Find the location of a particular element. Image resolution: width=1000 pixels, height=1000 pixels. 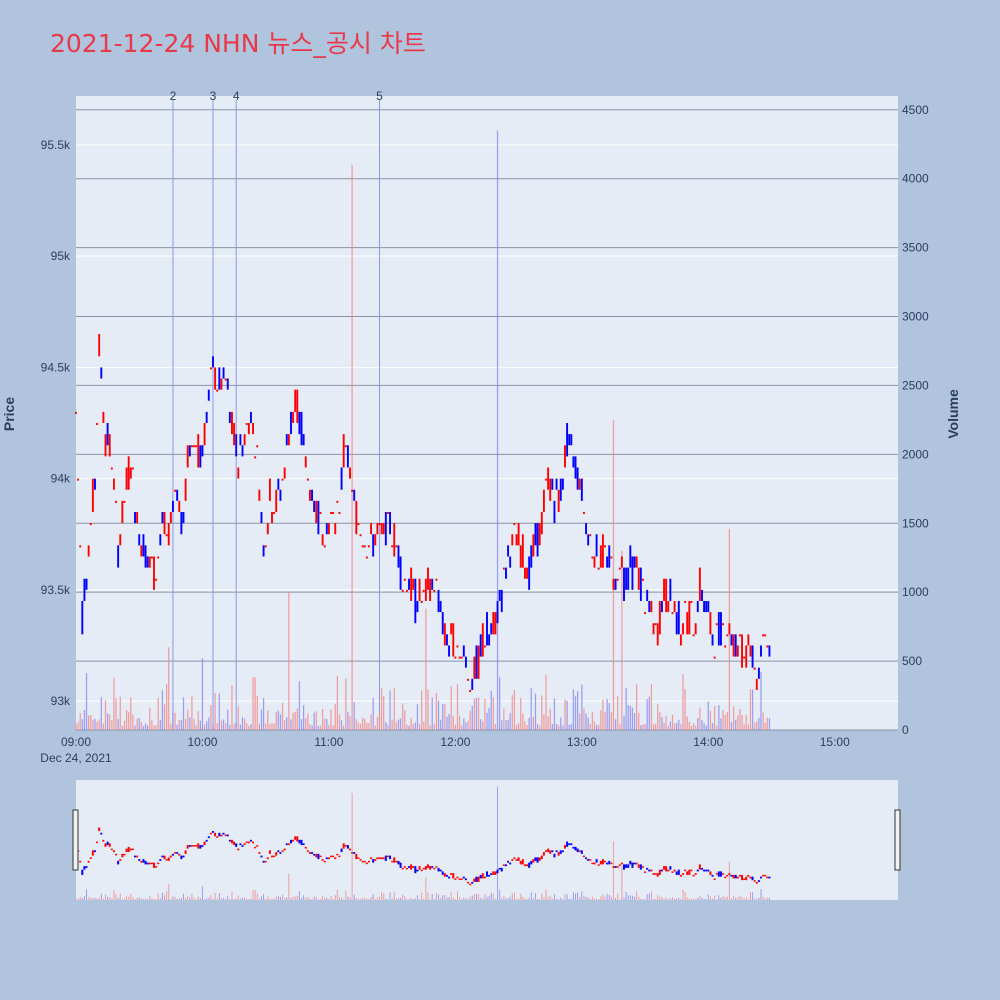

news-marker-label: 4 is located at coordinates (236, 96).